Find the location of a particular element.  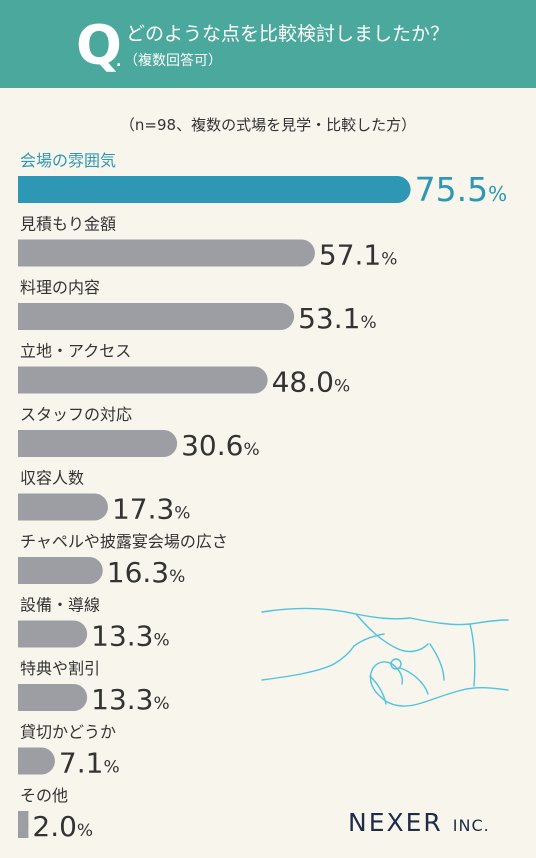

category-label: その他 is located at coordinates (44, 795).